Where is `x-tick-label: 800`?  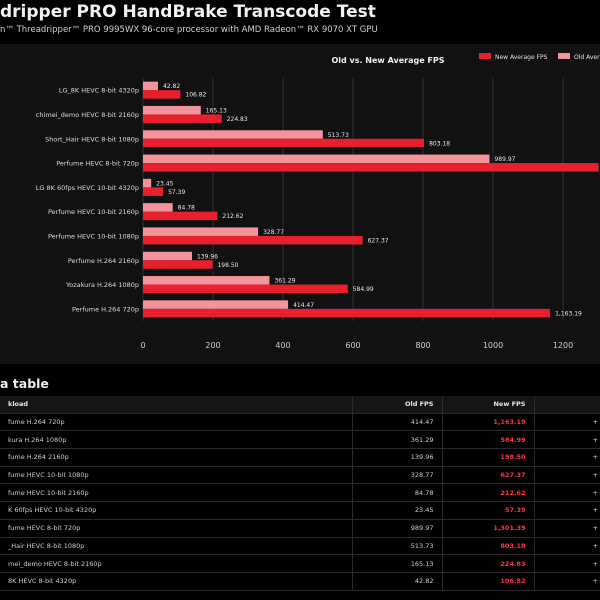
x-tick-label: 800 is located at coordinates (422, 345).